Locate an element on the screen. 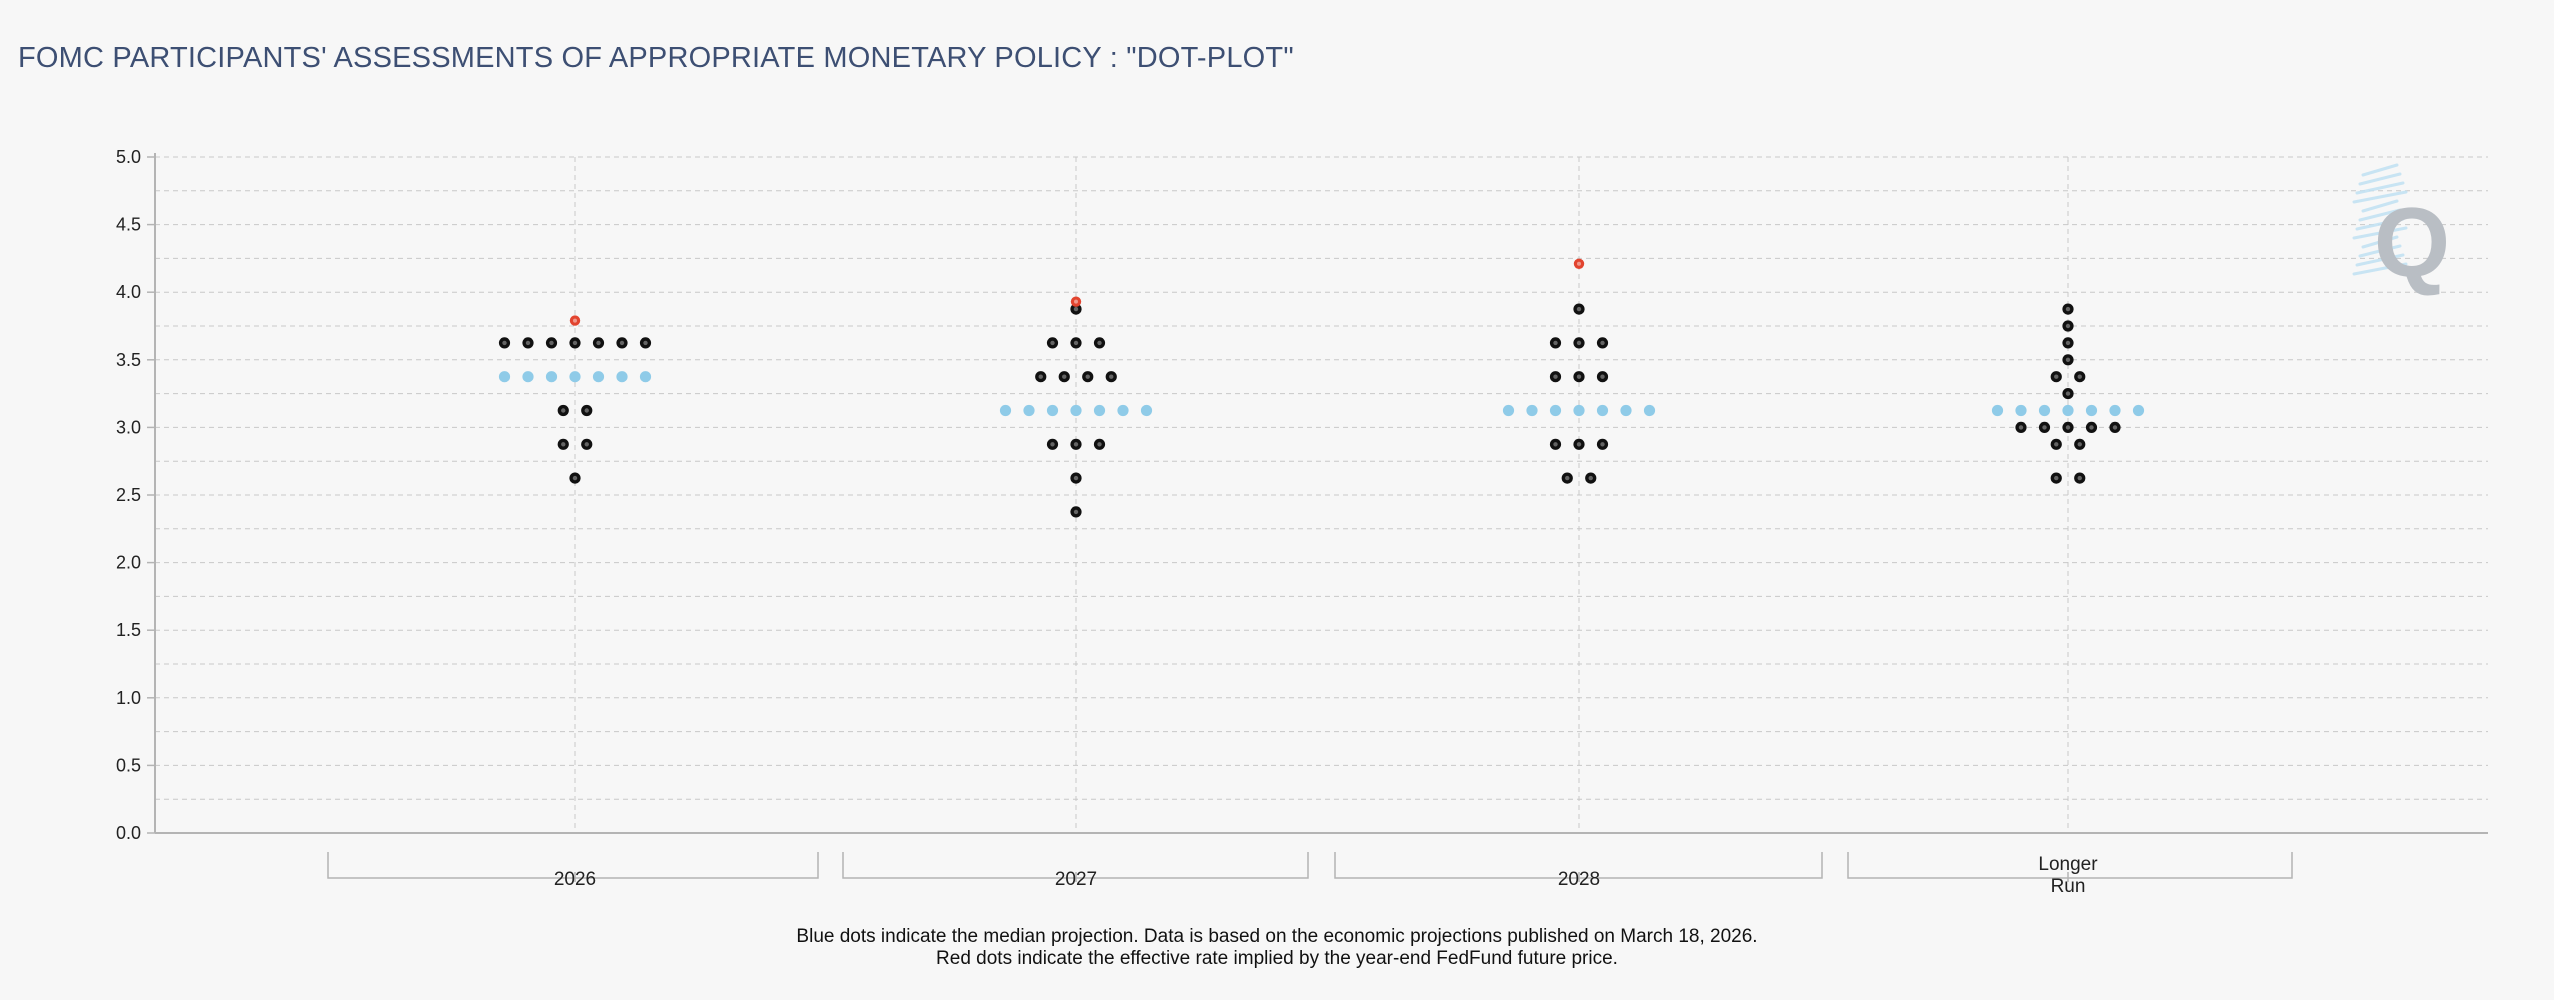 Image resolution: width=2554 pixels, height=1000 pixels. y-tick-label: 1.5 is located at coordinates (128, 630).